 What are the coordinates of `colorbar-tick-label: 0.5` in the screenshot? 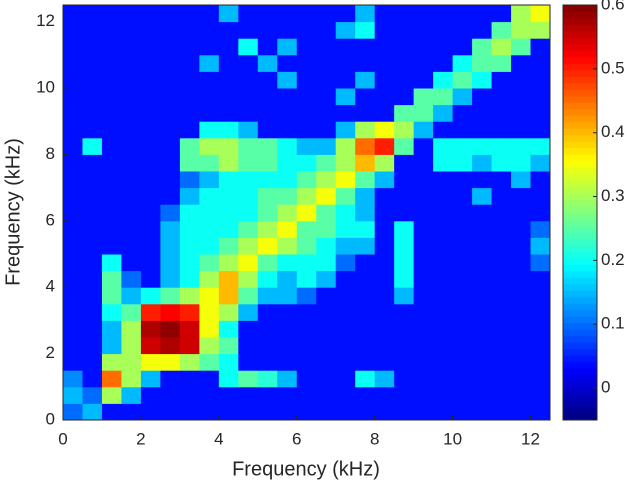 It's located at (613, 67).